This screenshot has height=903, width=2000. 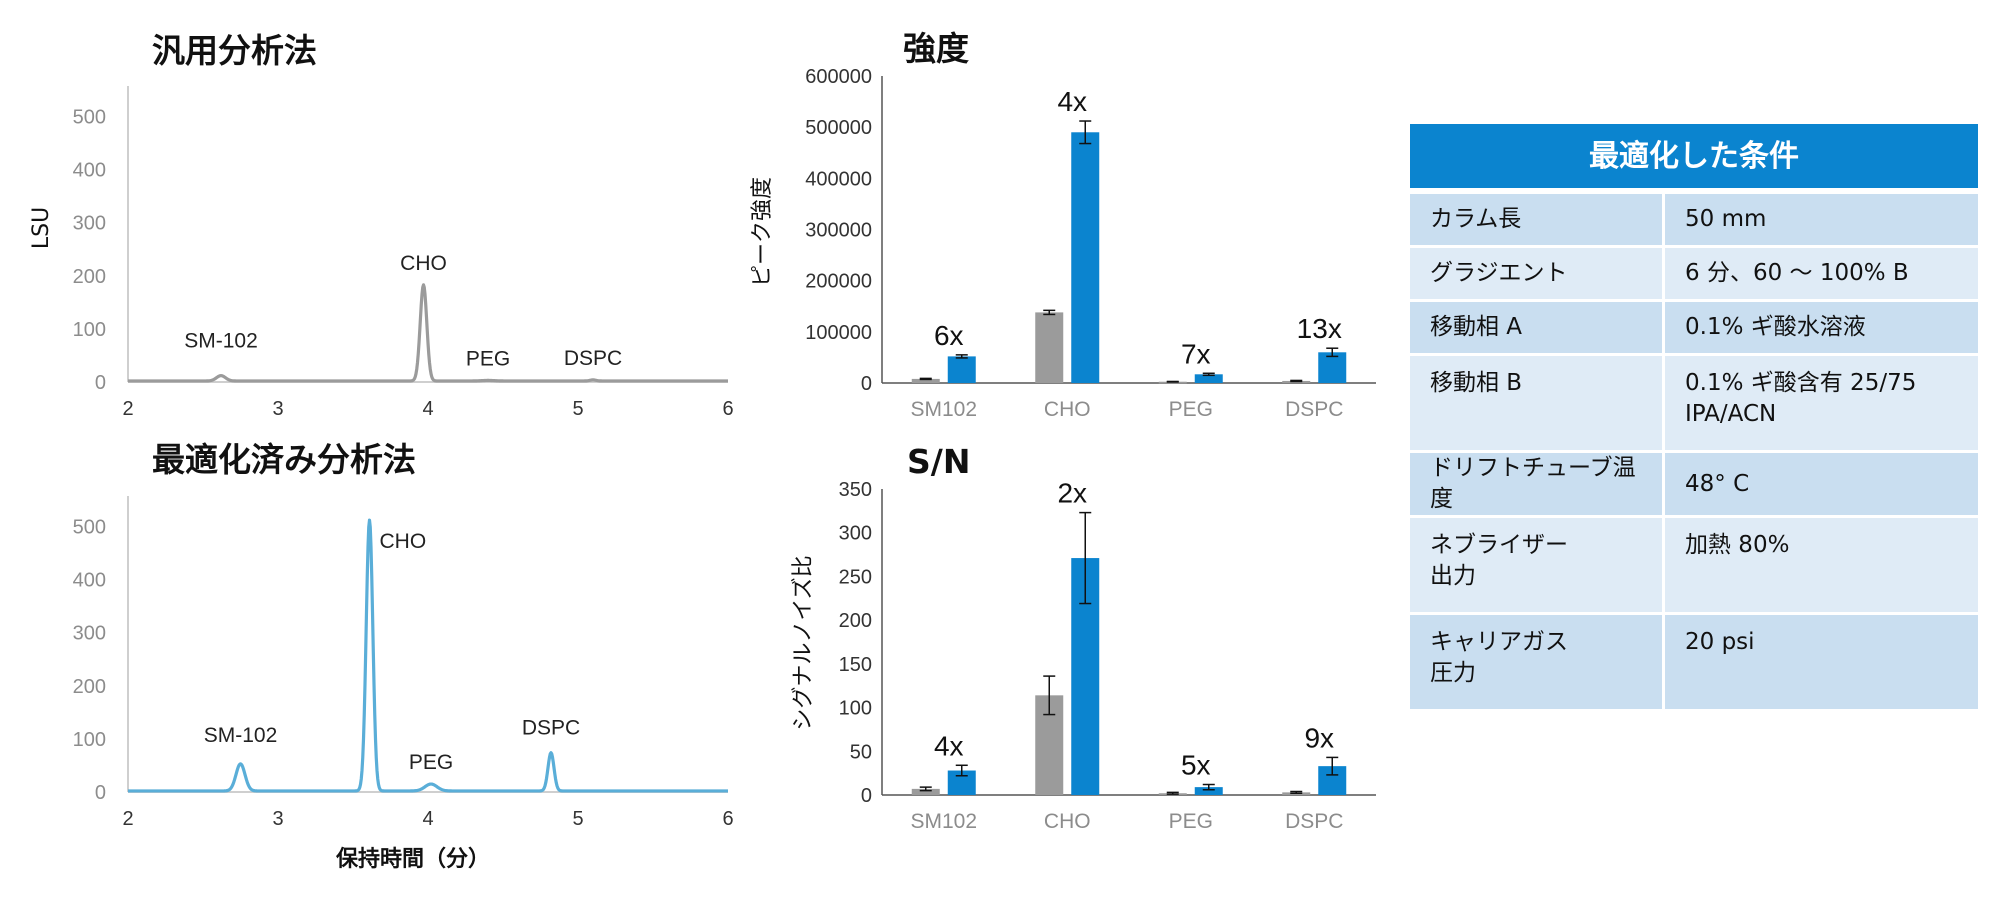 I want to click on condition-row: ネブライザー 出力 加熱 80%, so click(x=1694, y=566).